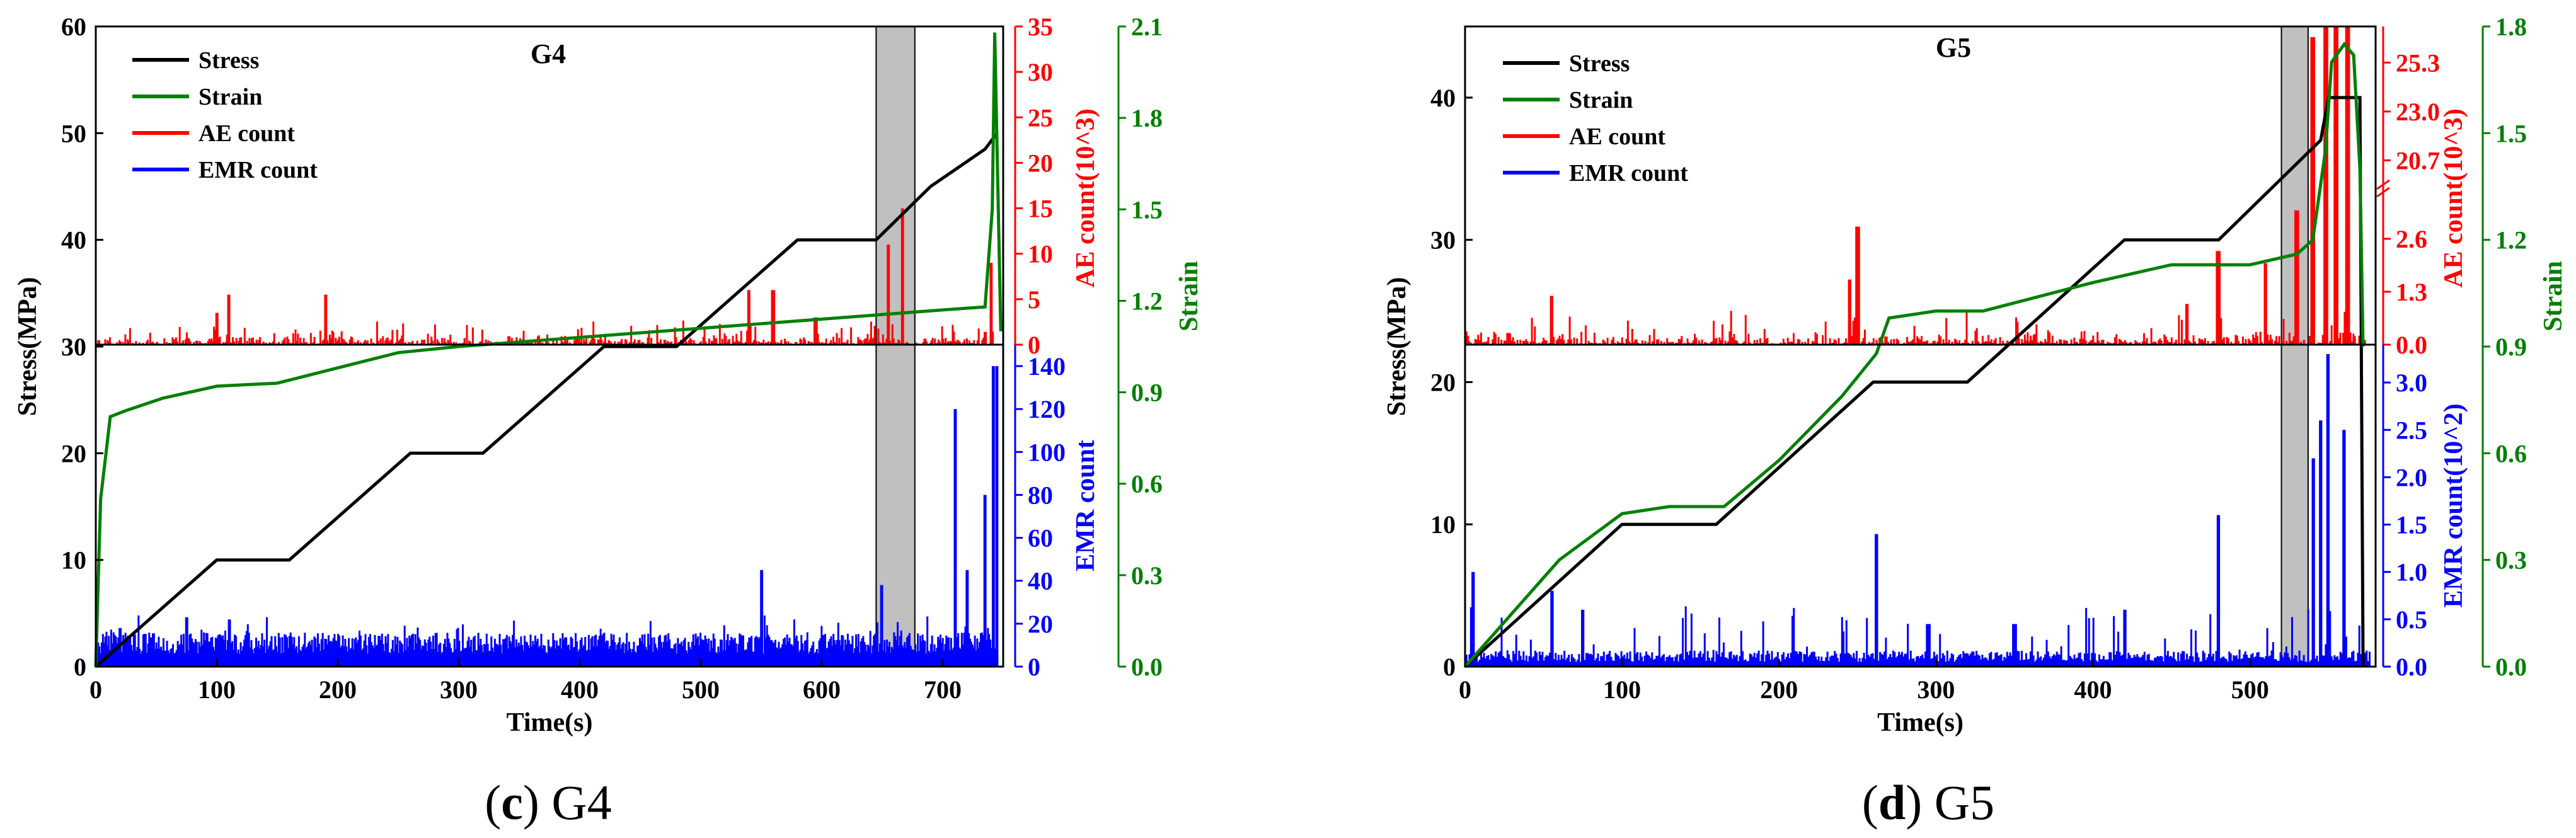 The width and height of the screenshot is (2576, 838). I want to click on emr-tick-label: 3.0, so click(2411, 383).